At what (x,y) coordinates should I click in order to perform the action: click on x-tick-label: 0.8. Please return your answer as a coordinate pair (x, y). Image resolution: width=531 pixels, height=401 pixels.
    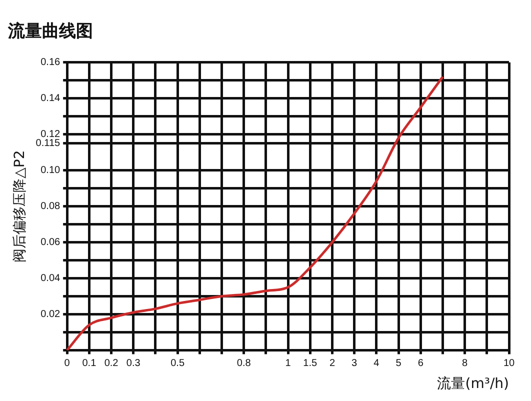
    Looking at the image, I should click on (244, 363).